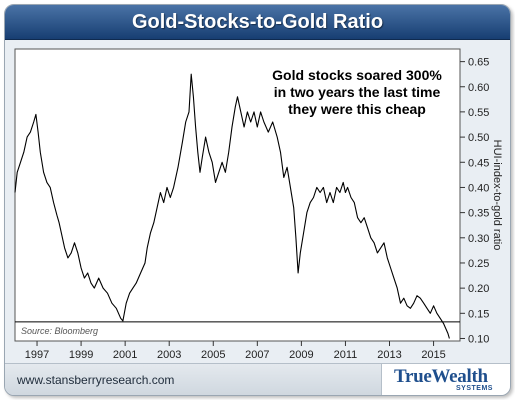 The width and height of the screenshot is (515, 400). Describe the element at coordinates (478, 88) in the screenshot. I see `y-tick-label: 0.60` at that location.